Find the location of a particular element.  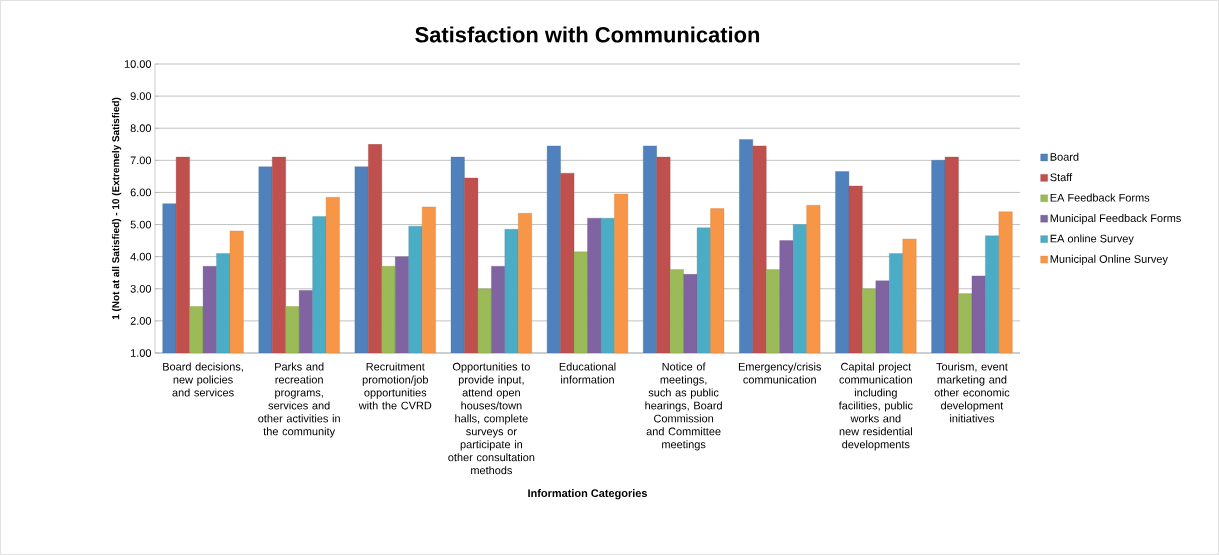

y-tick-label: 4.00 is located at coordinates (141, 256).